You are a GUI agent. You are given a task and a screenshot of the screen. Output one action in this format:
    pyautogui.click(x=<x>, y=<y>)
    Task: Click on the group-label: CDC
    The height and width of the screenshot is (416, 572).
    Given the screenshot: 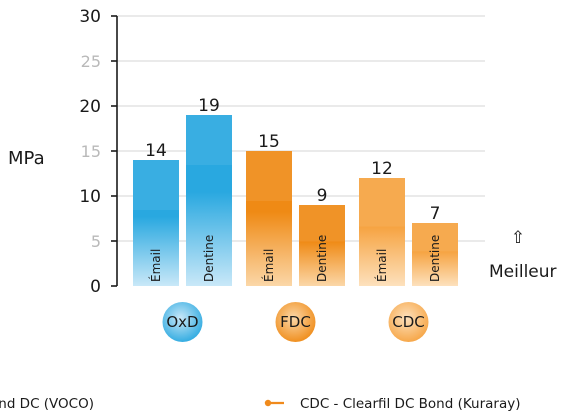 What is the action you would take?
    pyautogui.click(x=408, y=322)
    